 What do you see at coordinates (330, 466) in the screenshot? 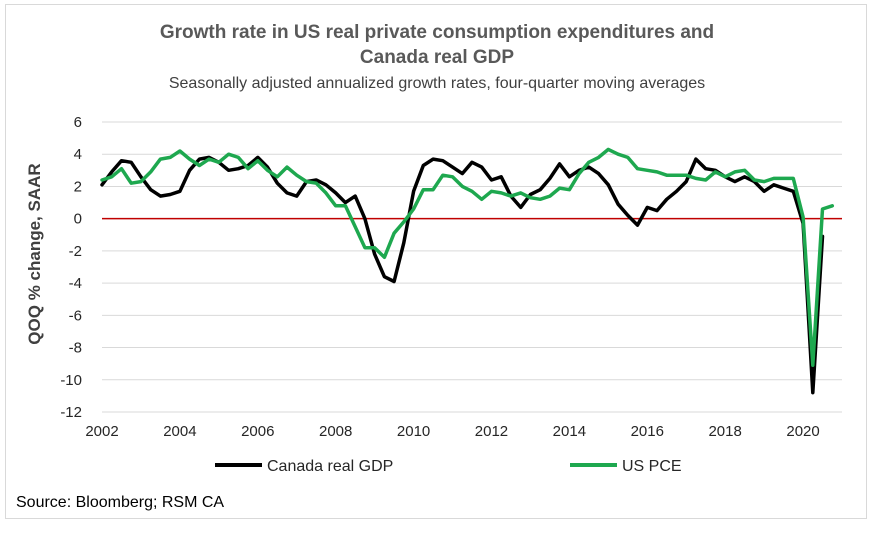
I see `legend-label-canada-gdp: Canada real GDP` at bounding box center [330, 466].